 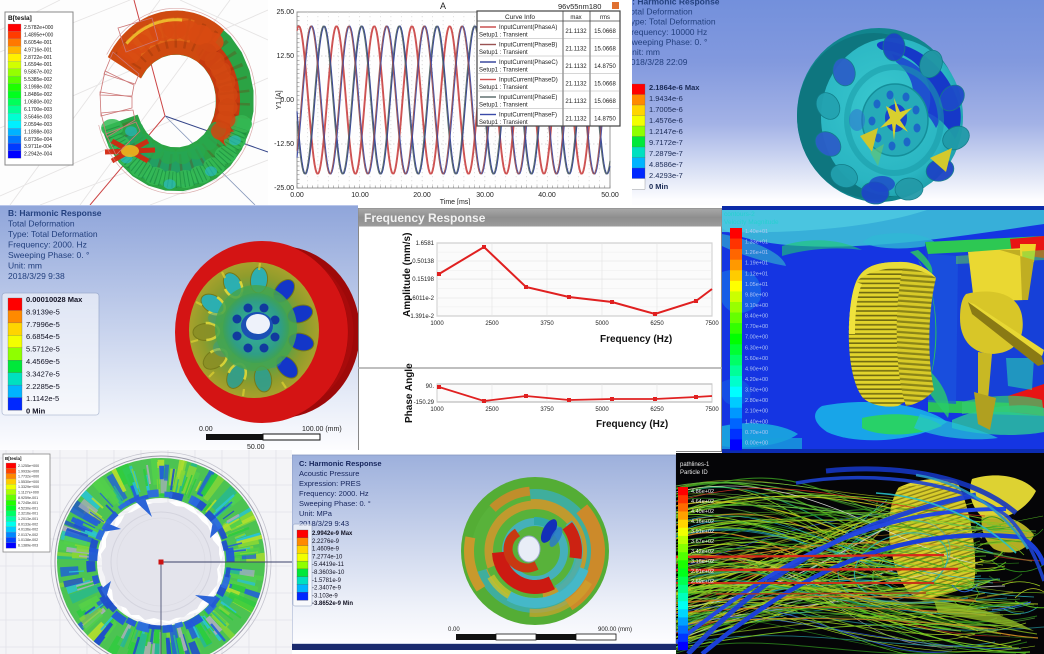 What do you see at coordinates (579, 6) in the screenshot?
I see `svg-text: 96v55nm180` at bounding box center [579, 6].